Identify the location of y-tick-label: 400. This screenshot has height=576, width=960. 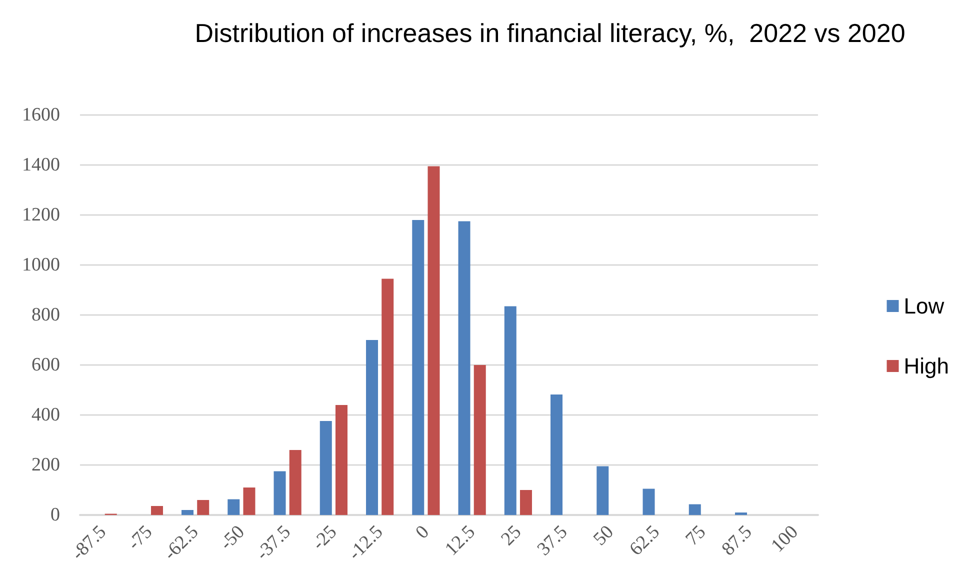
(46, 415).